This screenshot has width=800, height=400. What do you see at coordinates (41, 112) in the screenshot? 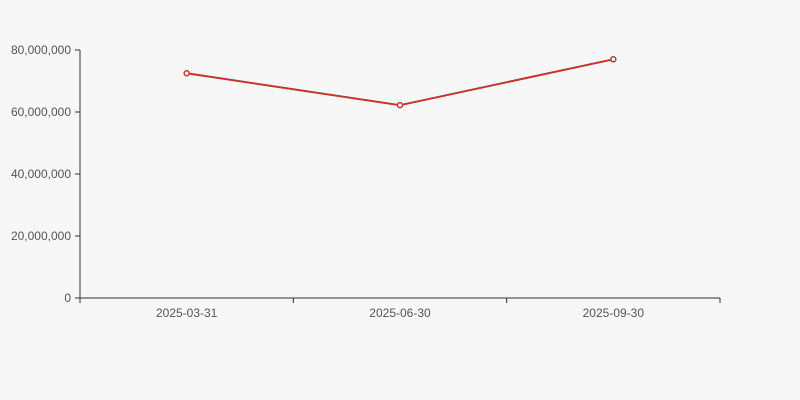
I see `y-axis-tick-label: 60,000,000` at bounding box center [41, 112].